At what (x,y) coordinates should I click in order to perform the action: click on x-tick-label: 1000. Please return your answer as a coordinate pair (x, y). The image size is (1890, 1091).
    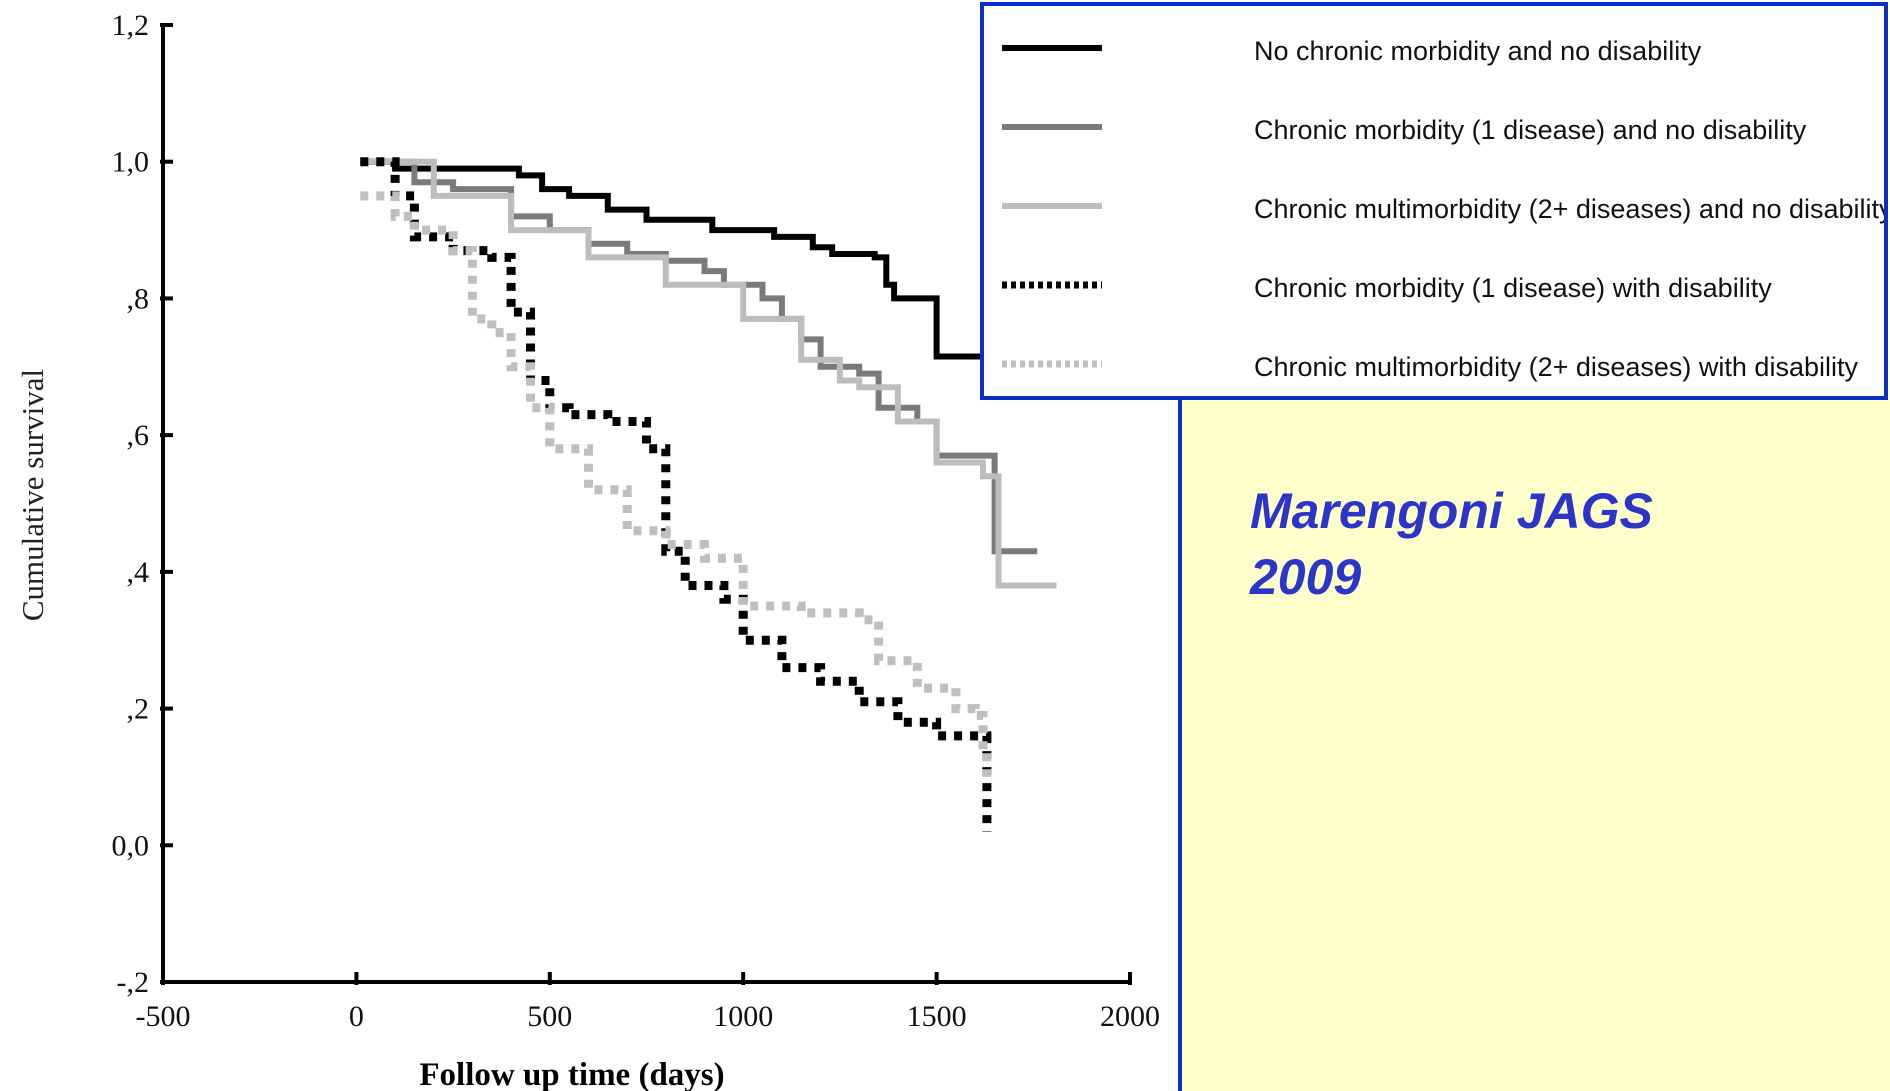
    Looking at the image, I should click on (743, 1016).